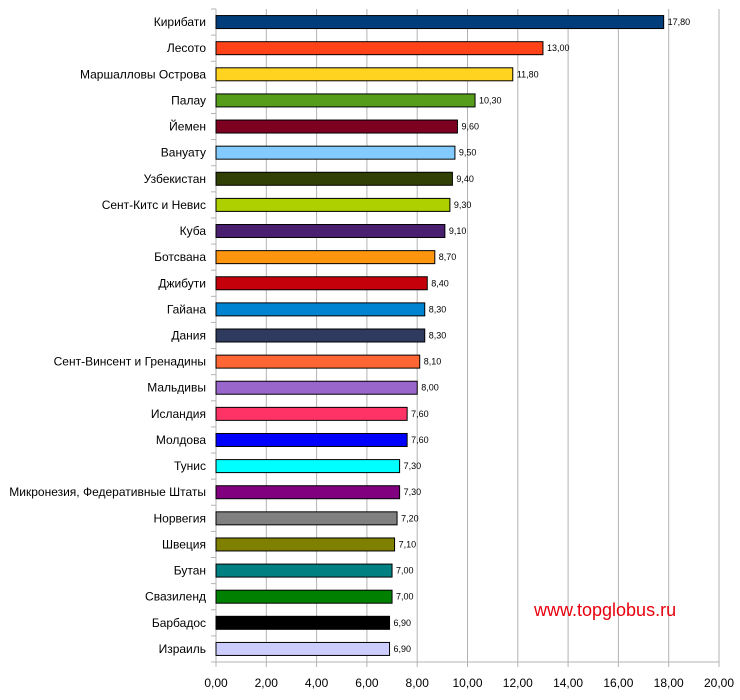  Describe the element at coordinates (317, 683) in the screenshot. I see `x-tick-label: 4,00` at that location.